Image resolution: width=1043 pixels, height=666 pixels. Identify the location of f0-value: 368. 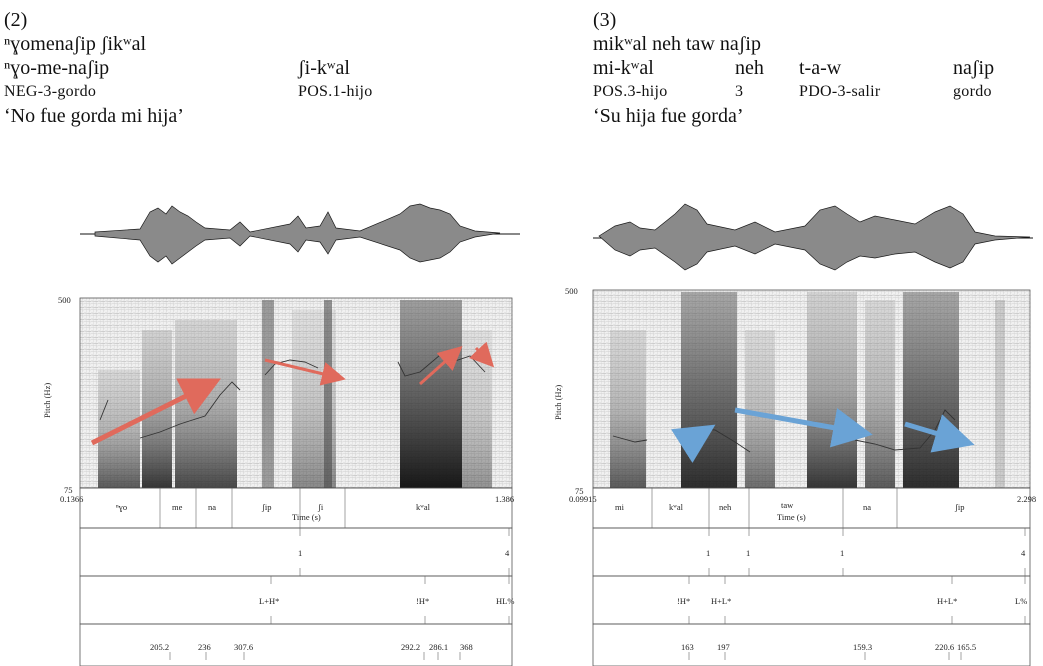
(466, 647).